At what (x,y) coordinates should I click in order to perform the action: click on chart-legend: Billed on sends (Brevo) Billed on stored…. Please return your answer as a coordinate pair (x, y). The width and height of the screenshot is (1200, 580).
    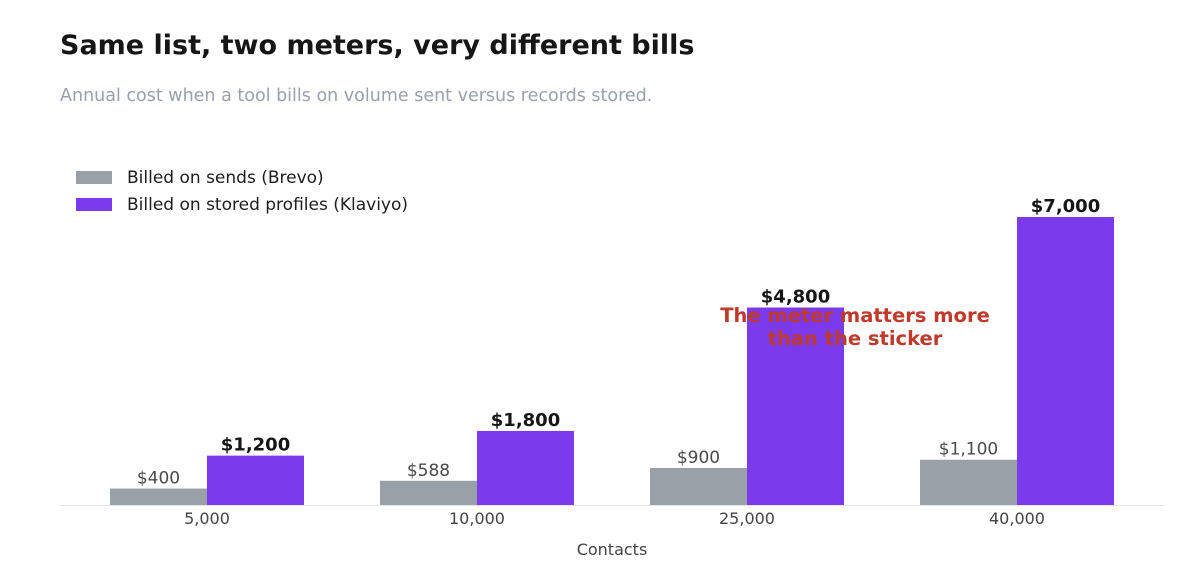
    Looking at the image, I should click on (242, 191).